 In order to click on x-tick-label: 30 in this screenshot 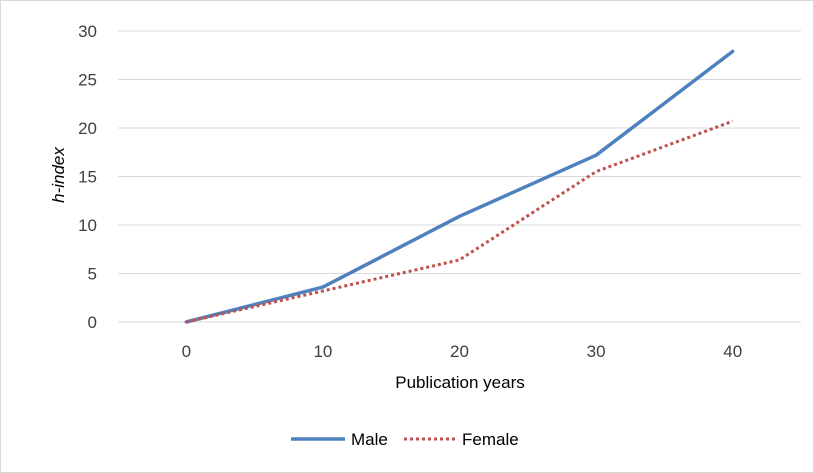, I will do `click(596, 351)`.